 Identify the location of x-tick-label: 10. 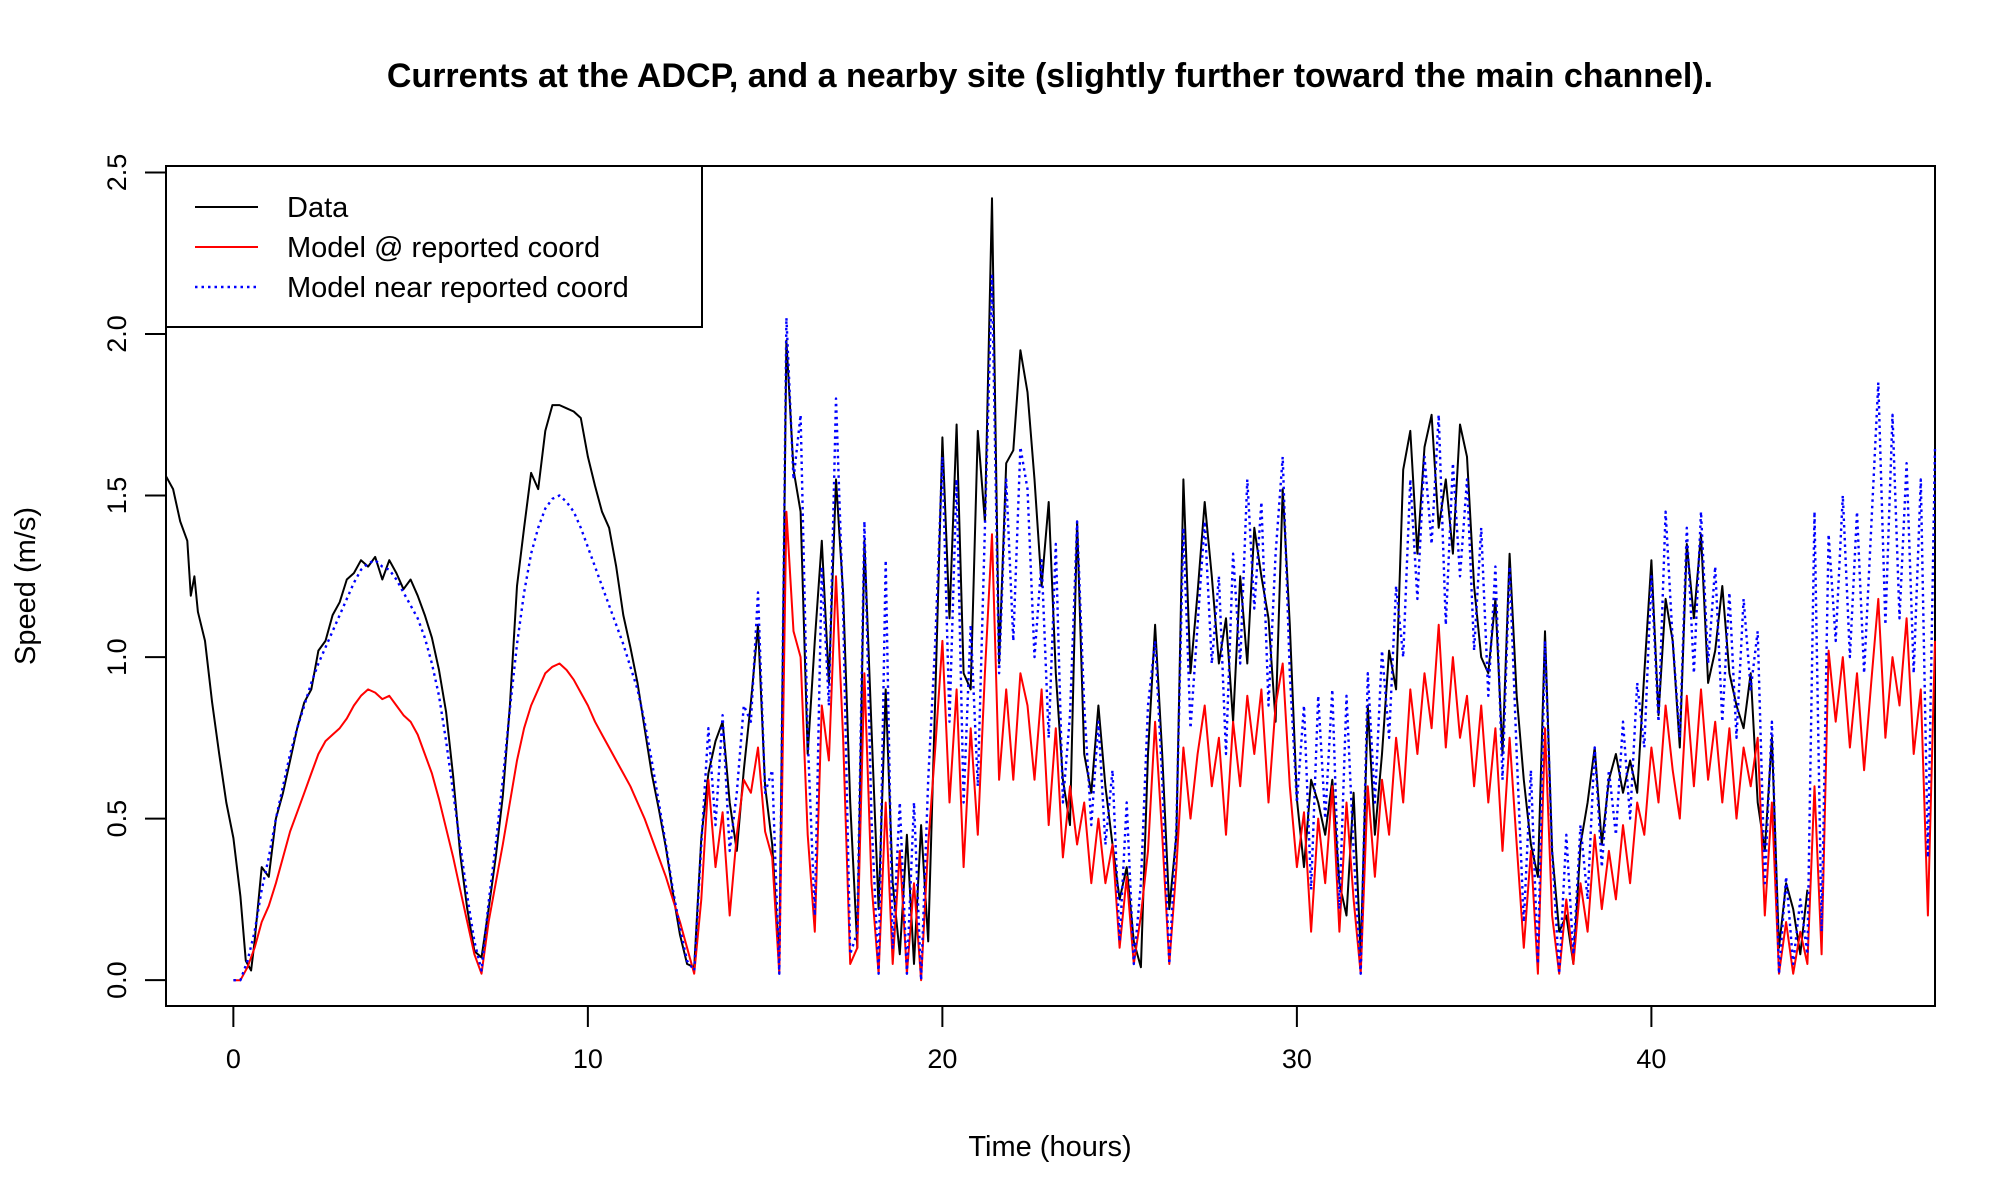
(588, 1059).